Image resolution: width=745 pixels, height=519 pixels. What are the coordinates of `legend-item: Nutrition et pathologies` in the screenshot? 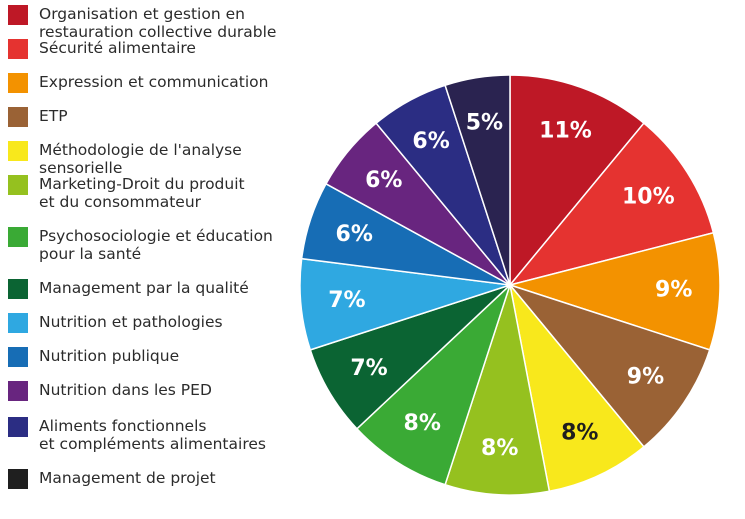 It's located at (115, 323).